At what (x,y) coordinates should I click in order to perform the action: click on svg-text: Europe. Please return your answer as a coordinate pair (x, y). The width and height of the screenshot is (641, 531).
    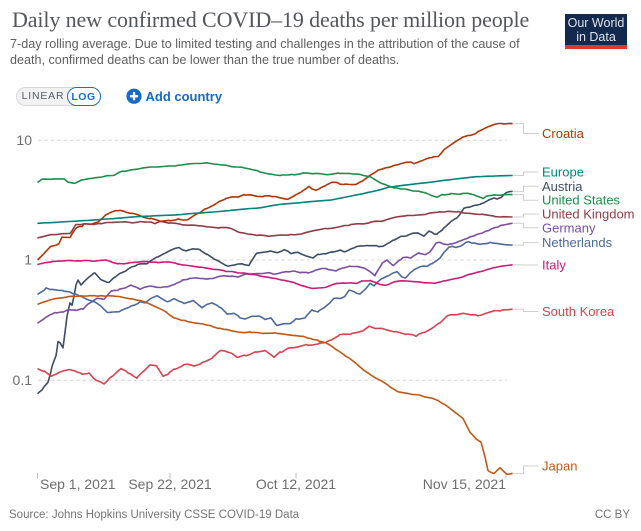
    Looking at the image, I should click on (563, 172).